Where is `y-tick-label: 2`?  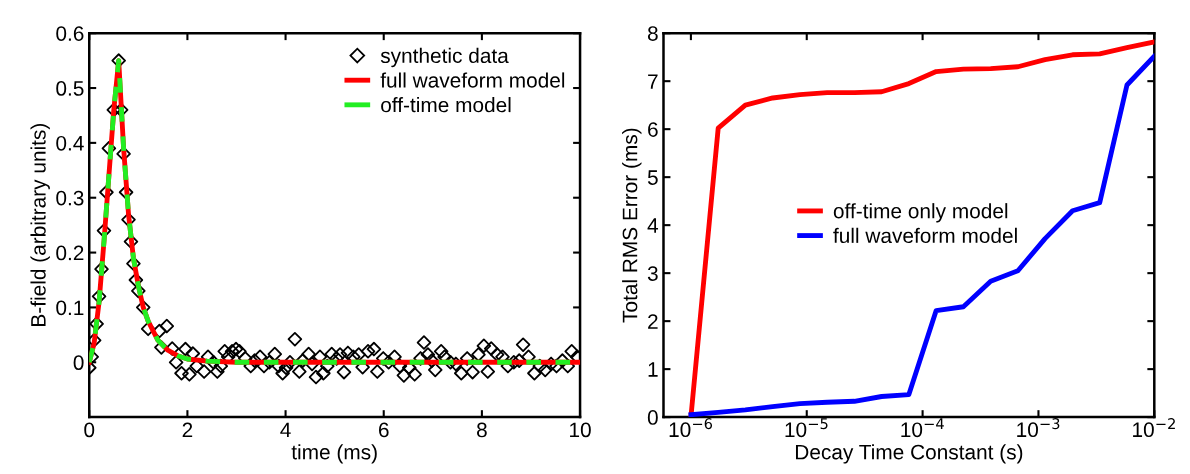
y-tick-label: 2 is located at coordinates (653, 321).